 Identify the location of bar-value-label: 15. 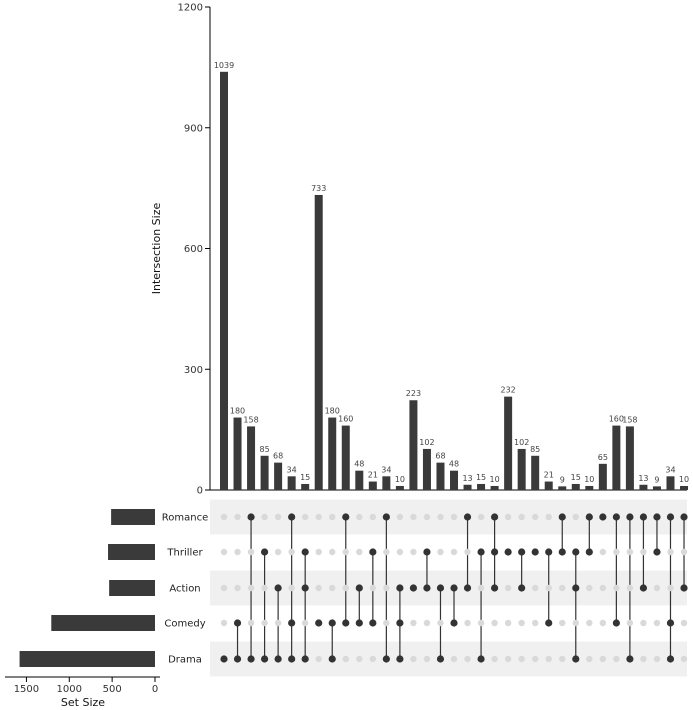
(481, 477).